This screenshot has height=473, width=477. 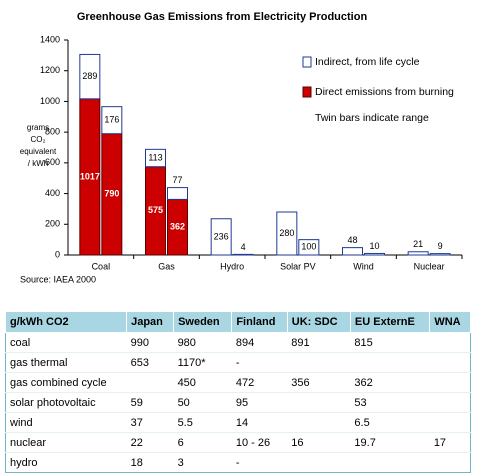 I want to click on table-cell: 6.5, so click(x=390, y=422).